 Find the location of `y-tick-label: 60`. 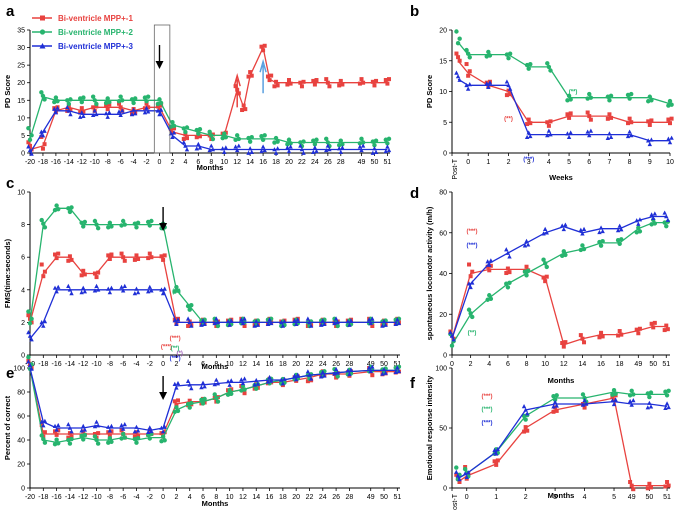

y-tick-label: 60 is located at coordinates (443, 233).